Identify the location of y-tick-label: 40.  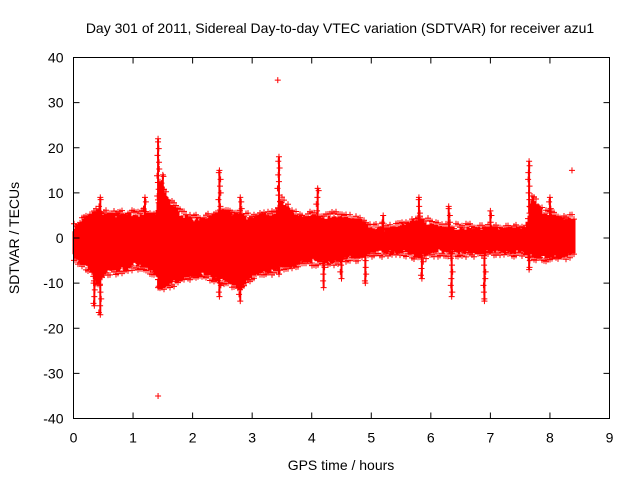
(56, 58).